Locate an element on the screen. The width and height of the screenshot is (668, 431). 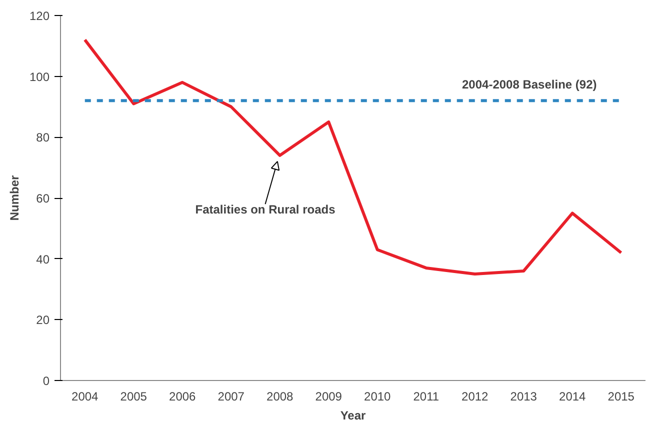
x-tick-label: 2011 is located at coordinates (426, 397).